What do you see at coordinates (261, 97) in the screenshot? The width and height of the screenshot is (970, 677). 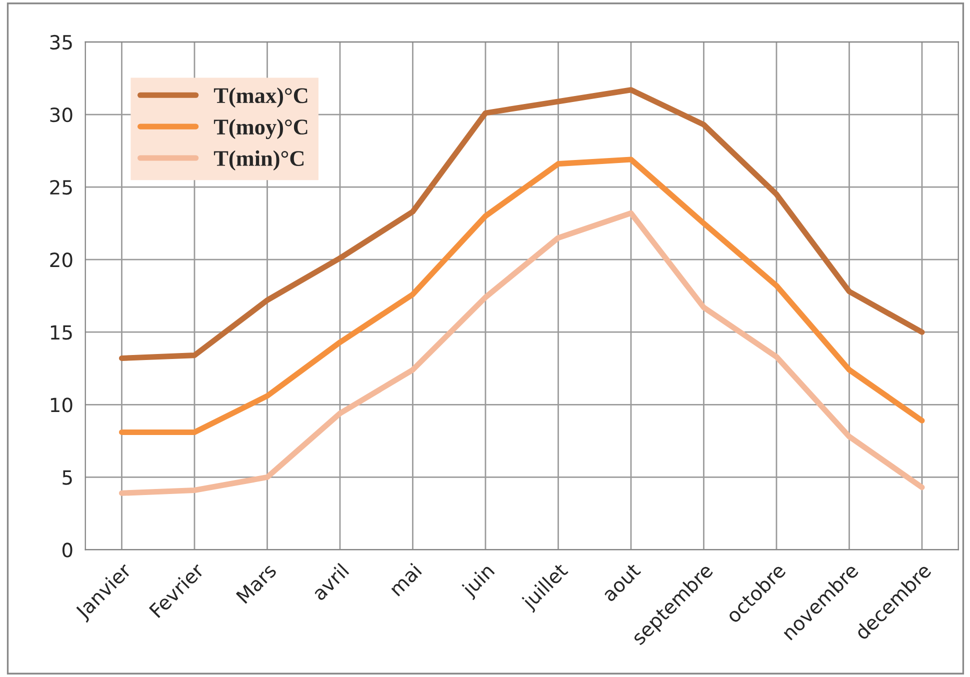 I see `legend-label: T(max)°C` at bounding box center [261, 97].